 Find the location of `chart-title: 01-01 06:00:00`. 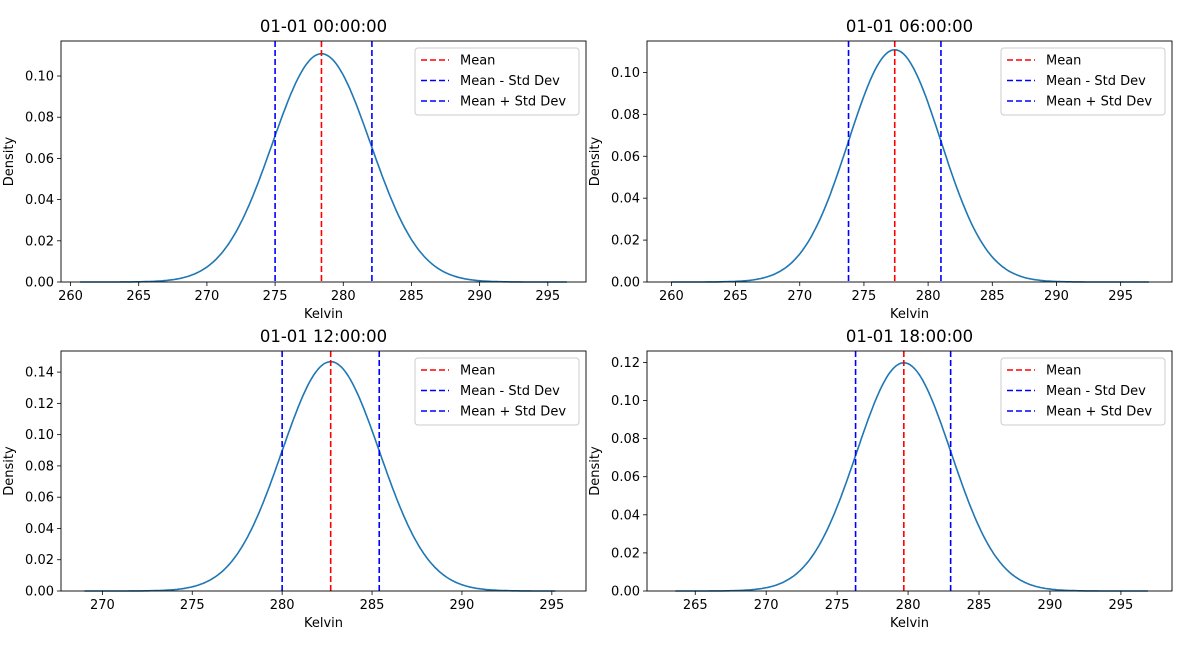

chart-title: 01-01 06:00:00 is located at coordinates (909, 26).